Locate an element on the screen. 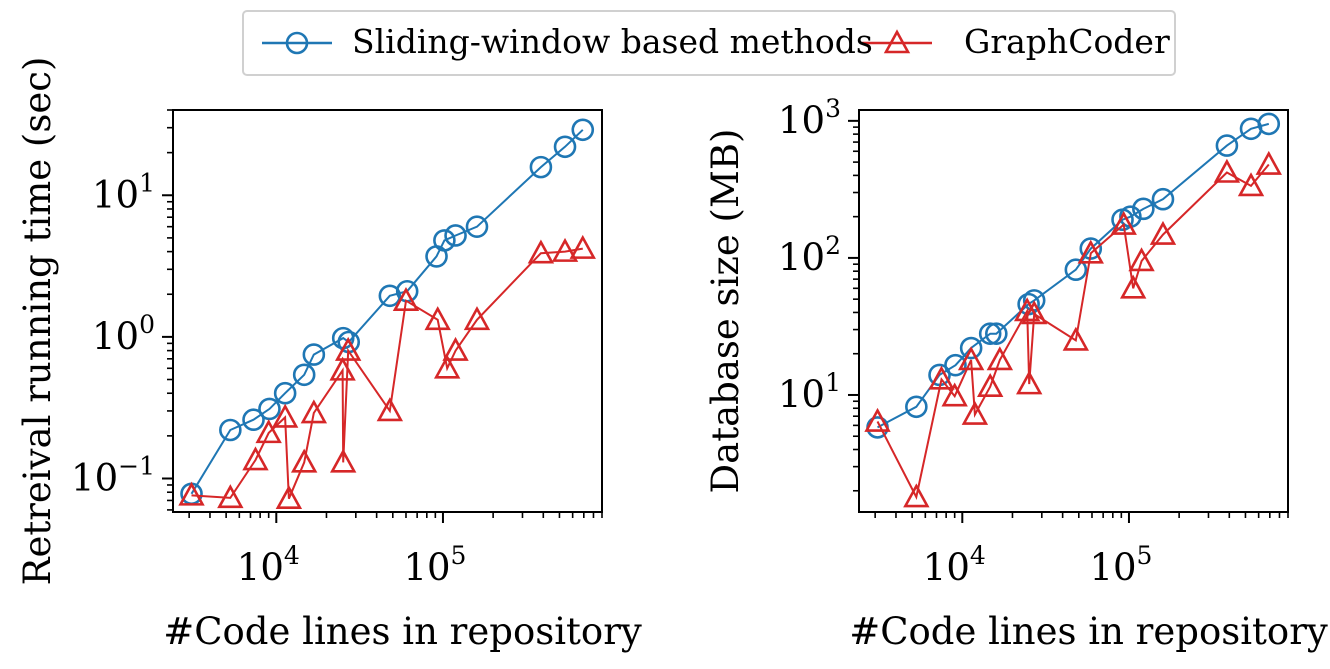 The width and height of the screenshot is (1330, 669). y-tick-label: 10⁰ is located at coordinates (123, 334).